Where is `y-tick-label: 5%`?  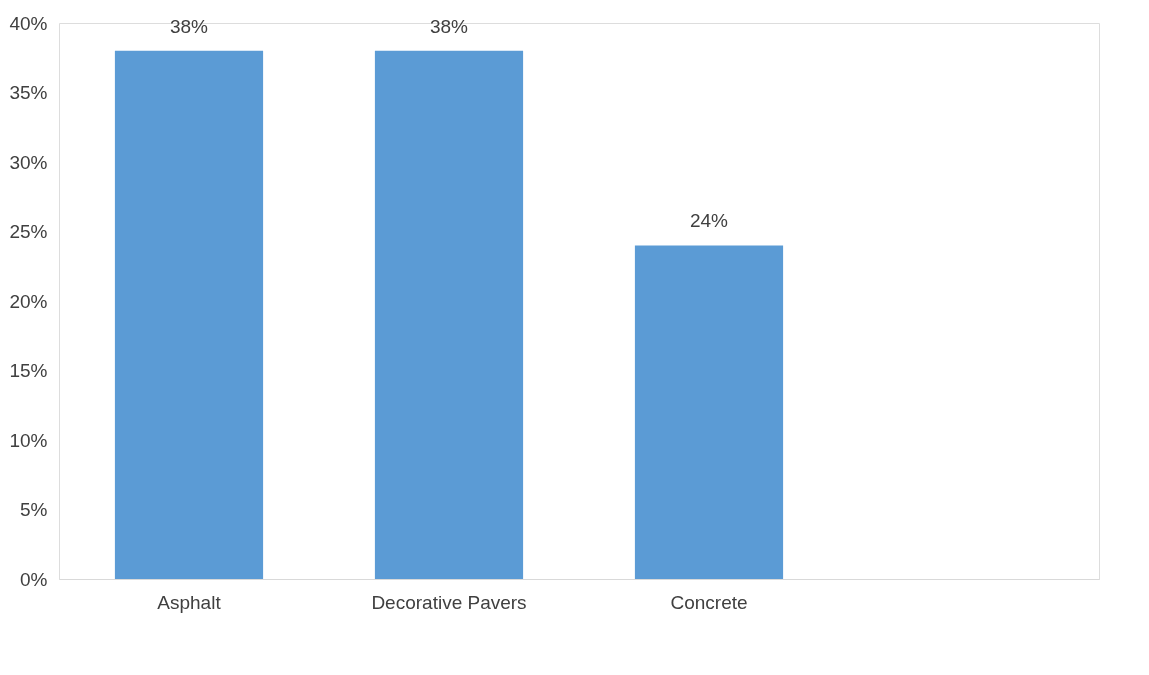
y-tick-label: 5% is located at coordinates (34, 509).